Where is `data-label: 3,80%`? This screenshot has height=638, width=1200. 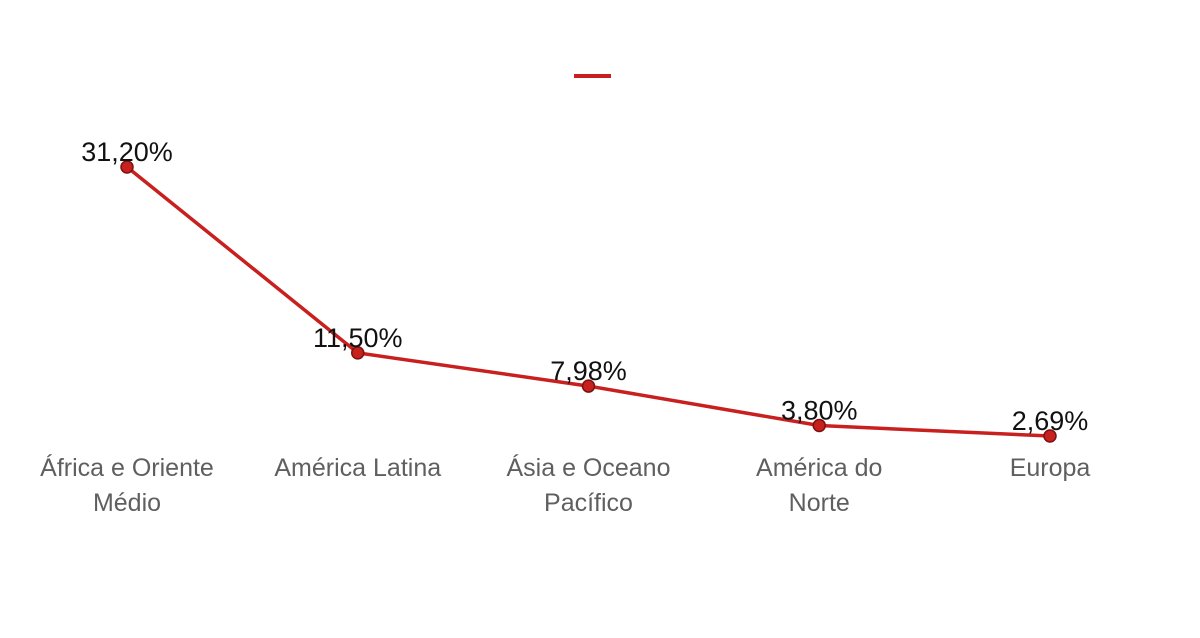
data-label: 3,80% is located at coordinates (819, 411).